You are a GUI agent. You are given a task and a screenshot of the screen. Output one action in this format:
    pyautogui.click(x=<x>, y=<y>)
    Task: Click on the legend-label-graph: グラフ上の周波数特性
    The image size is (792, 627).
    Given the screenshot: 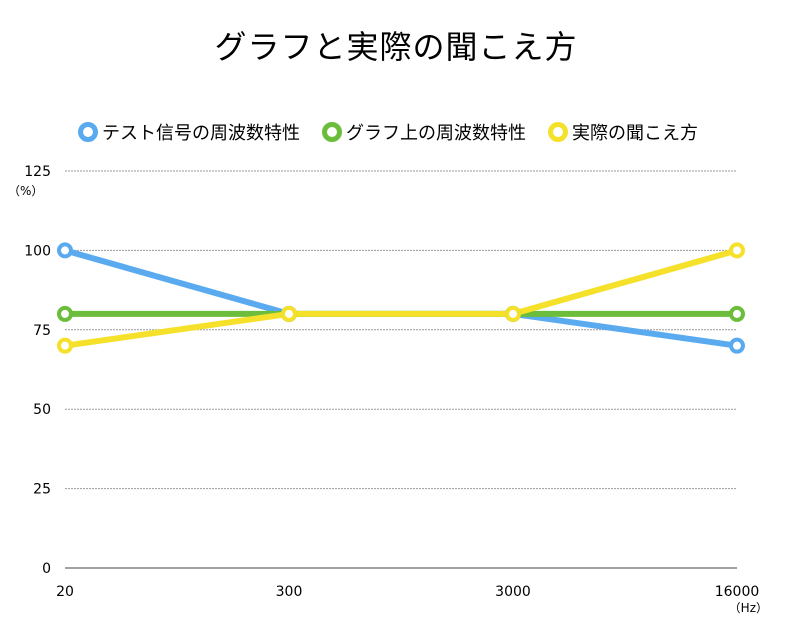 What is the action you would take?
    pyautogui.click(x=436, y=133)
    